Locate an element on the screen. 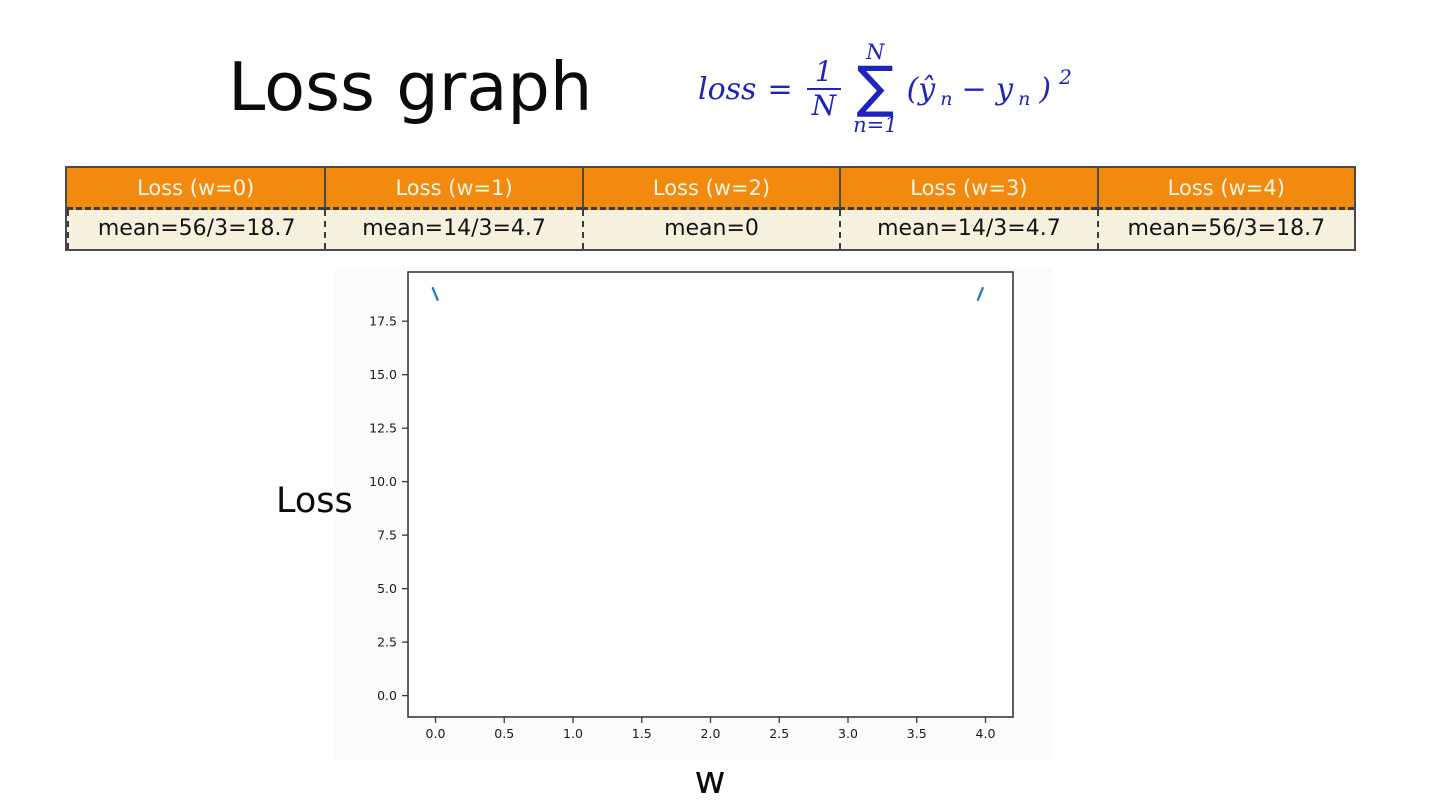  table-header-w3: Loss (w=3) is located at coordinates (968, 189).